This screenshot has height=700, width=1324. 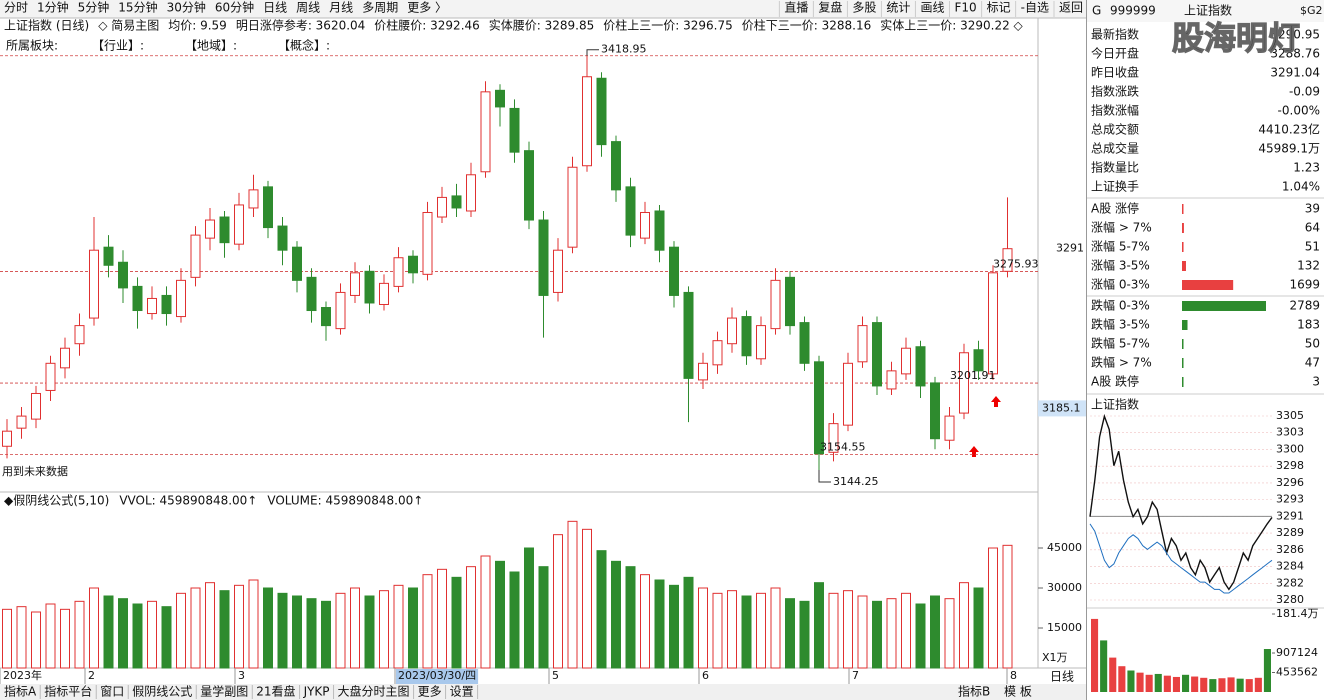 I want to click on mini-tick-label: 3289, so click(x=1290, y=532).